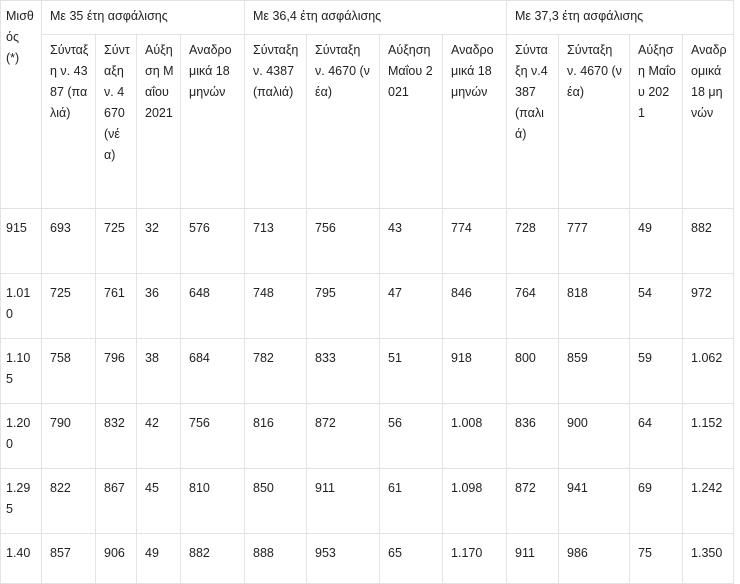  What do you see at coordinates (21, 436) in the screenshot?
I see `salary-cell: 1.200` at bounding box center [21, 436].